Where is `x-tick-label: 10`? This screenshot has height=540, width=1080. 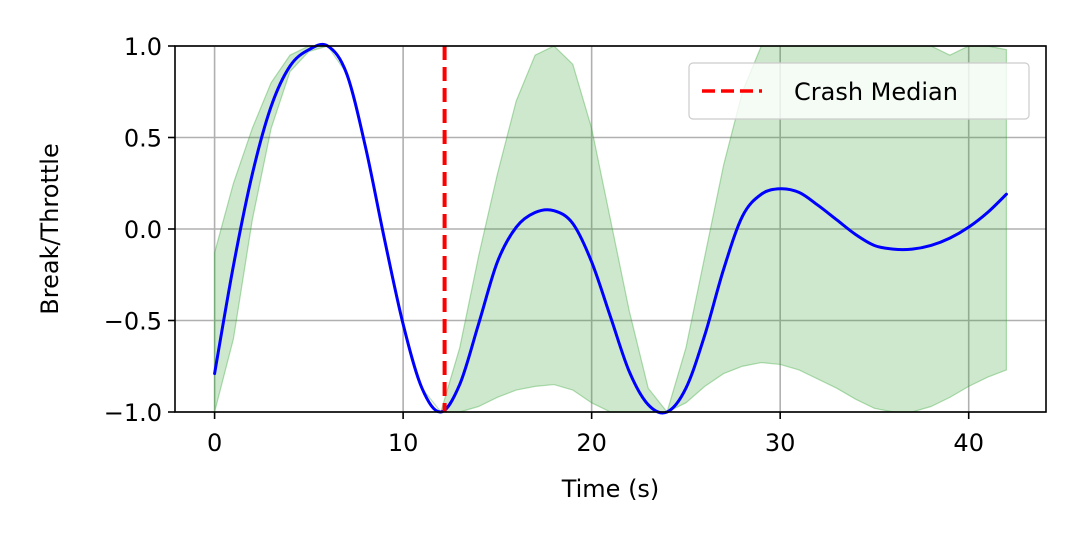 x-tick-label: 10 is located at coordinates (403, 443).